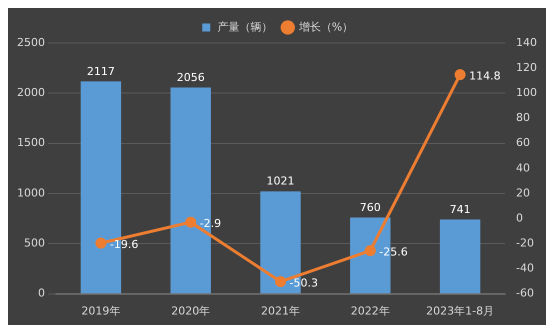 The image size is (554, 333). Describe the element at coordinates (280, 181) in the screenshot. I see `data-label: 1021` at that location.